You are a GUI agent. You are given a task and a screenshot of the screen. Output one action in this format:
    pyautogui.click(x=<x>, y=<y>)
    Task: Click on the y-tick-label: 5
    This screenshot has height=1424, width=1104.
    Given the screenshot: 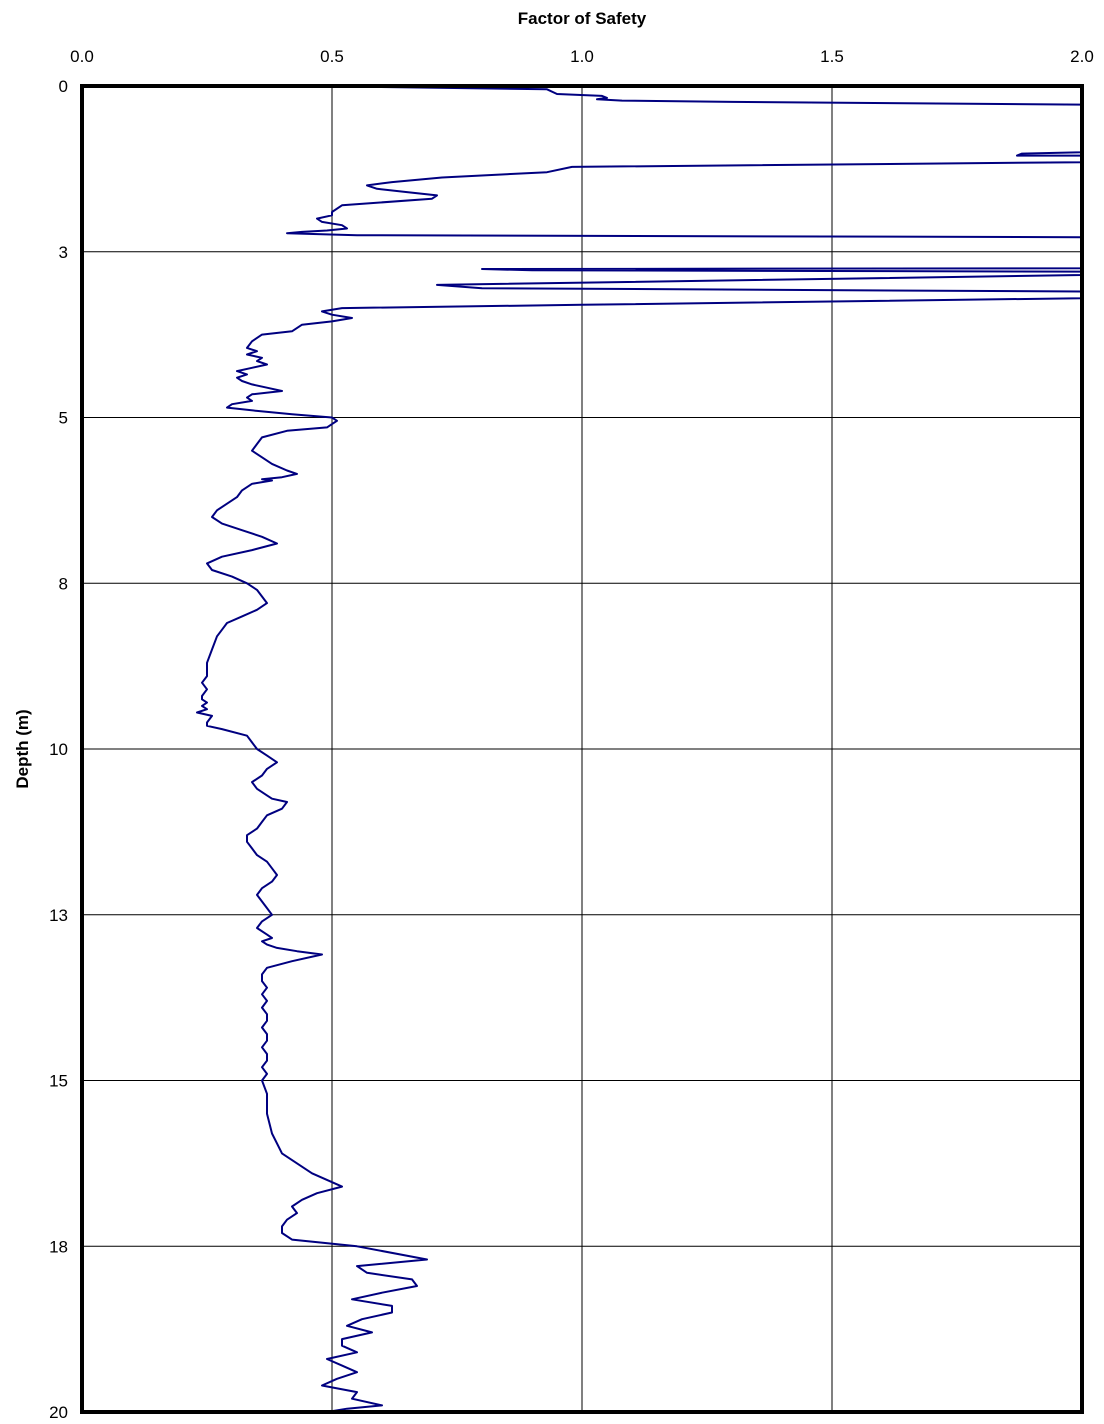 What is the action you would take?
    pyautogui.click(x=63, y=418)
    